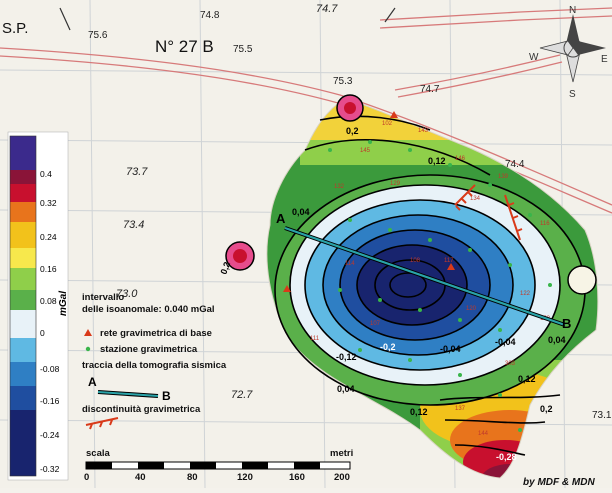 The width and height of the screenshot is (612, 493). I want to click on svg-text: 139, so click(503, 177).